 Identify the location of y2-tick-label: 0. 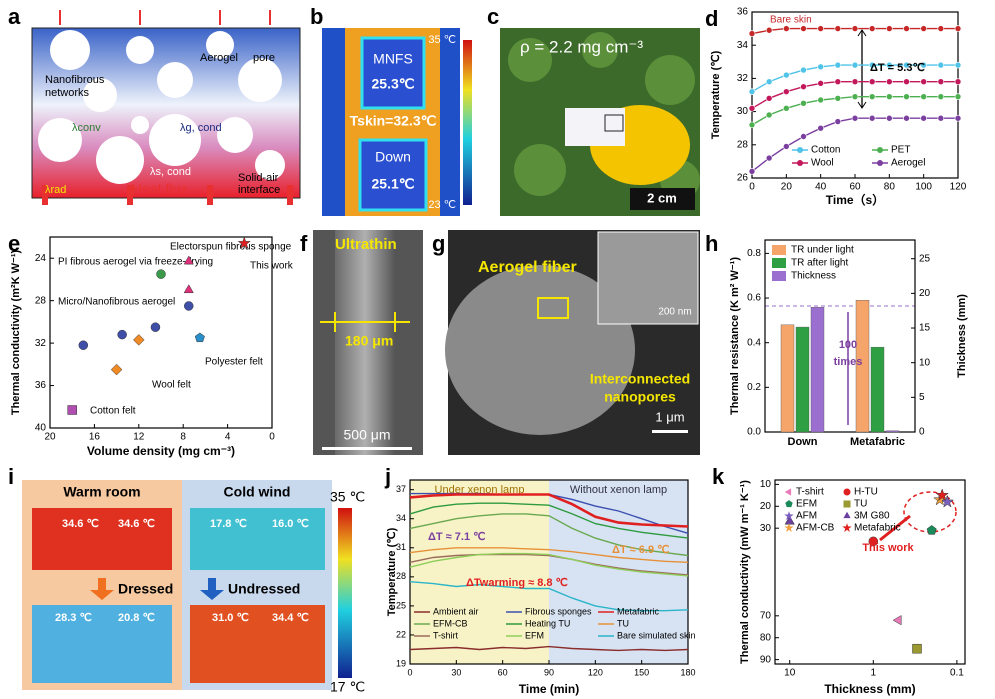
(922, 432).